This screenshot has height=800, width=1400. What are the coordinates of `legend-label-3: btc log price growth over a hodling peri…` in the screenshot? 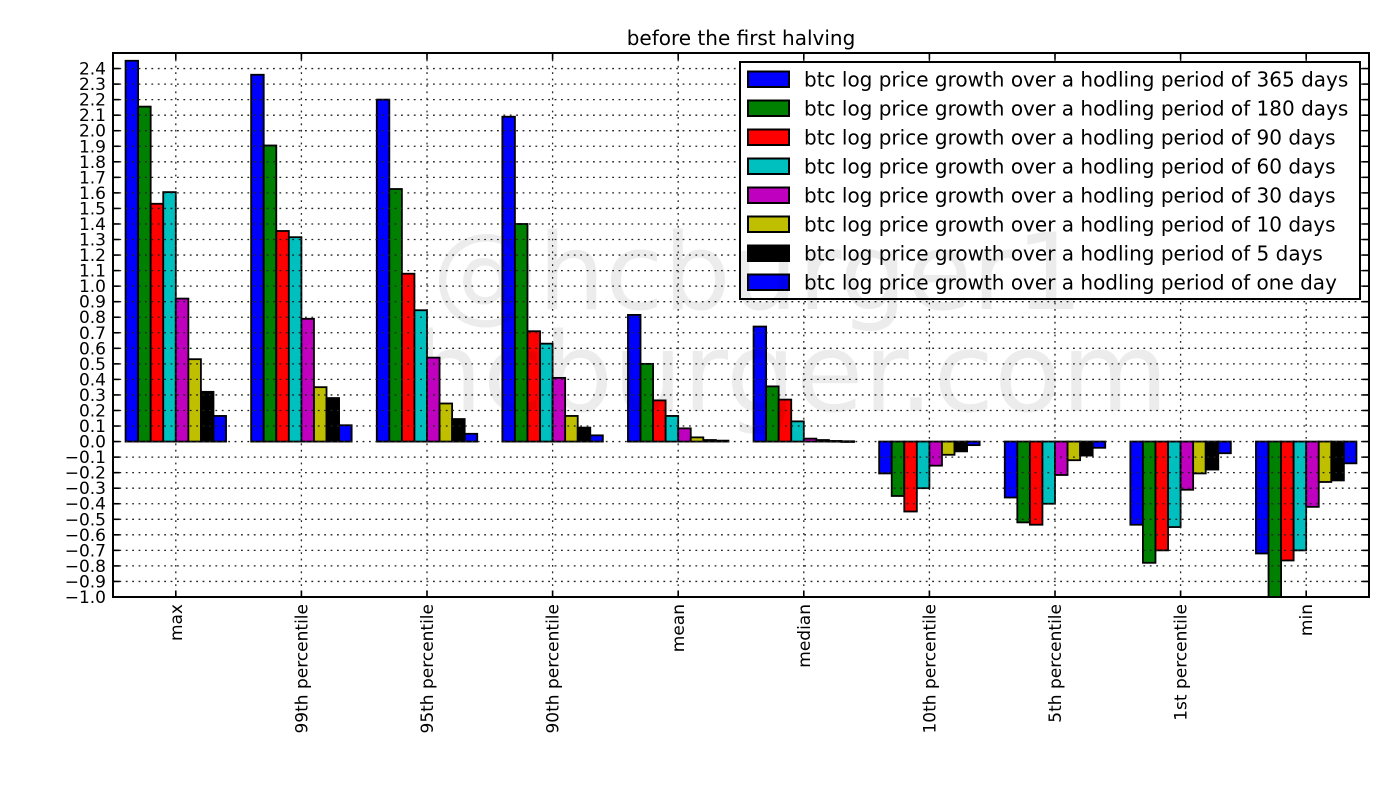 It's located at (1070, 166).